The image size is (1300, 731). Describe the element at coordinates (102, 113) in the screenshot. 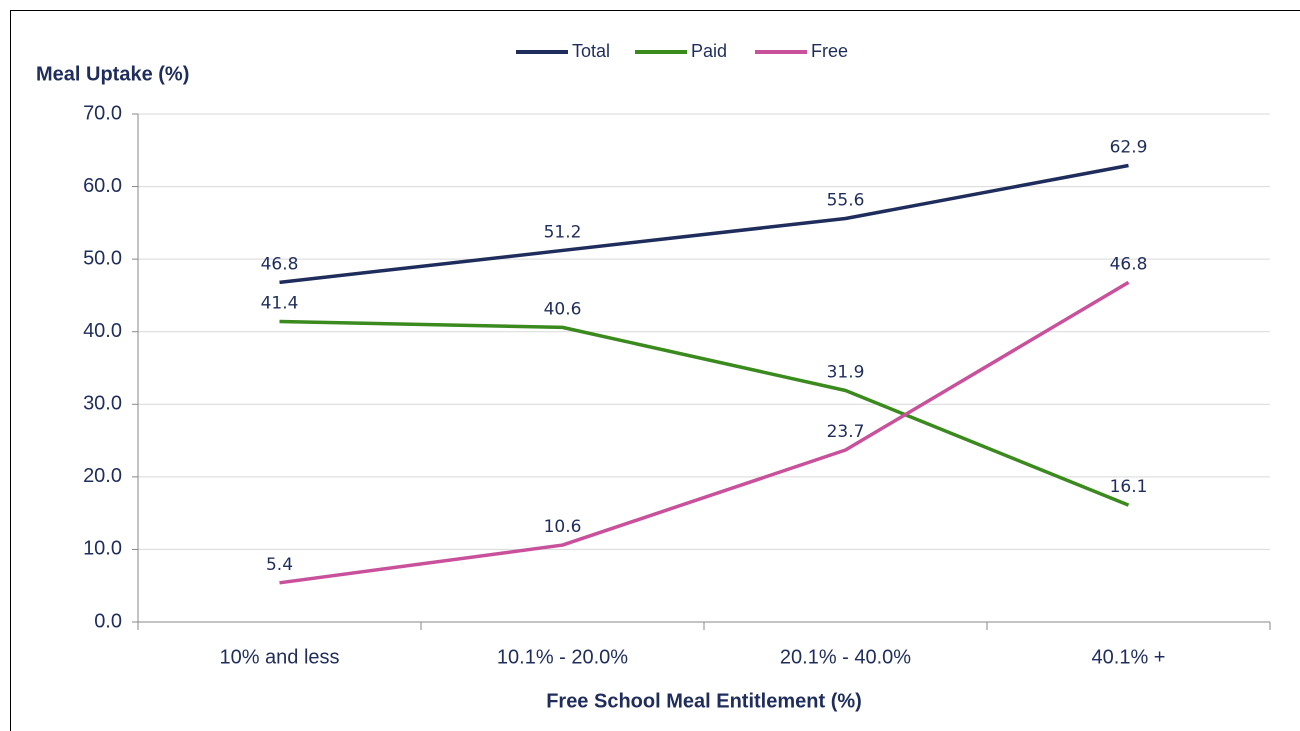

I see `y-tick-label: 70.0` at that location.